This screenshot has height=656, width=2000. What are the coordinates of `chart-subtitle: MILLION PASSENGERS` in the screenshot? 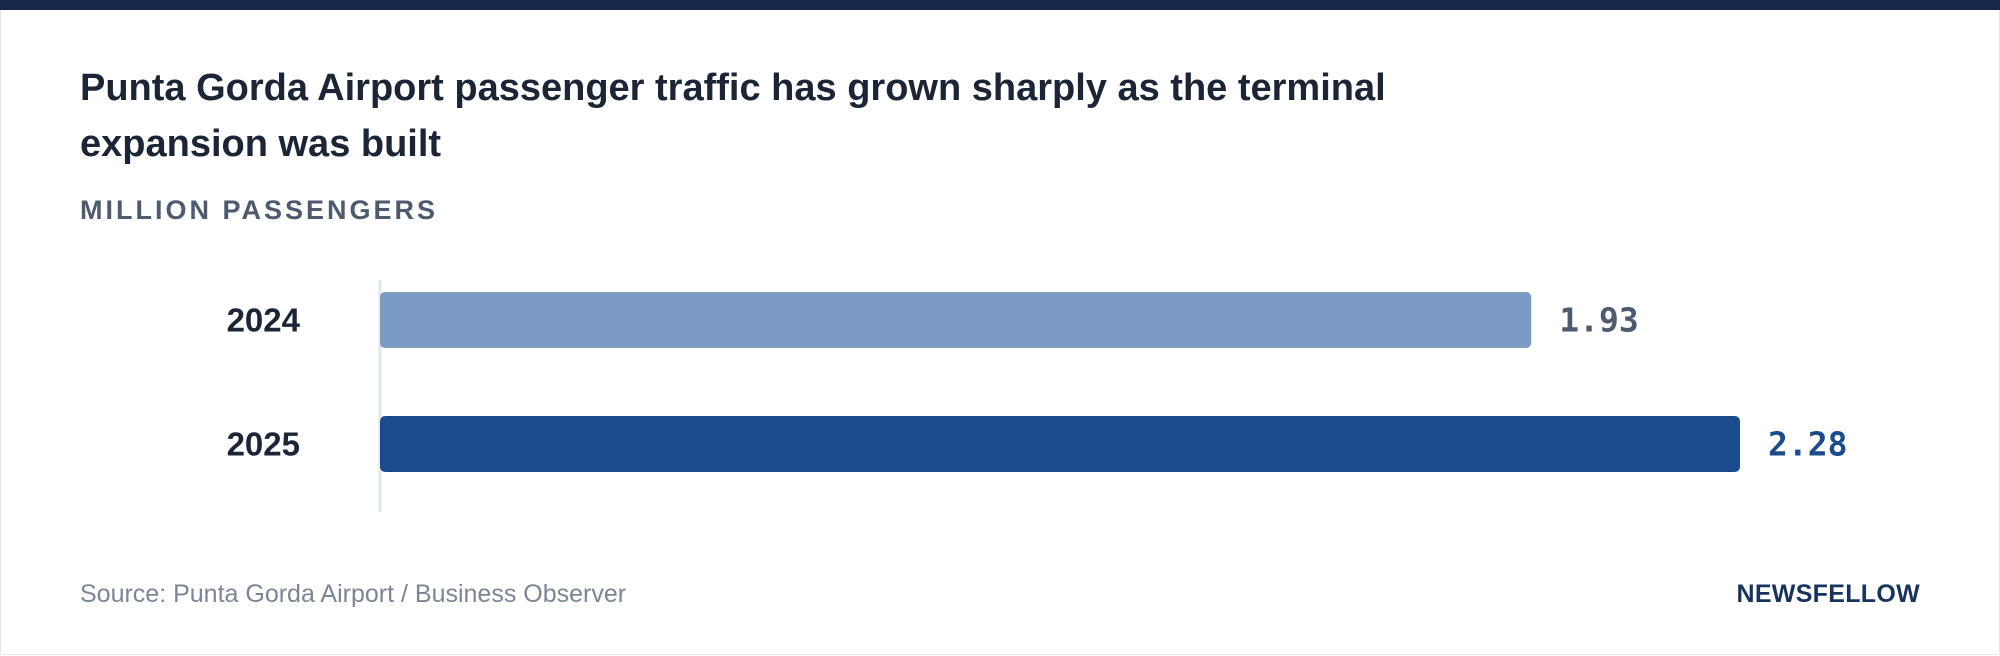 It's located at (259, 210).